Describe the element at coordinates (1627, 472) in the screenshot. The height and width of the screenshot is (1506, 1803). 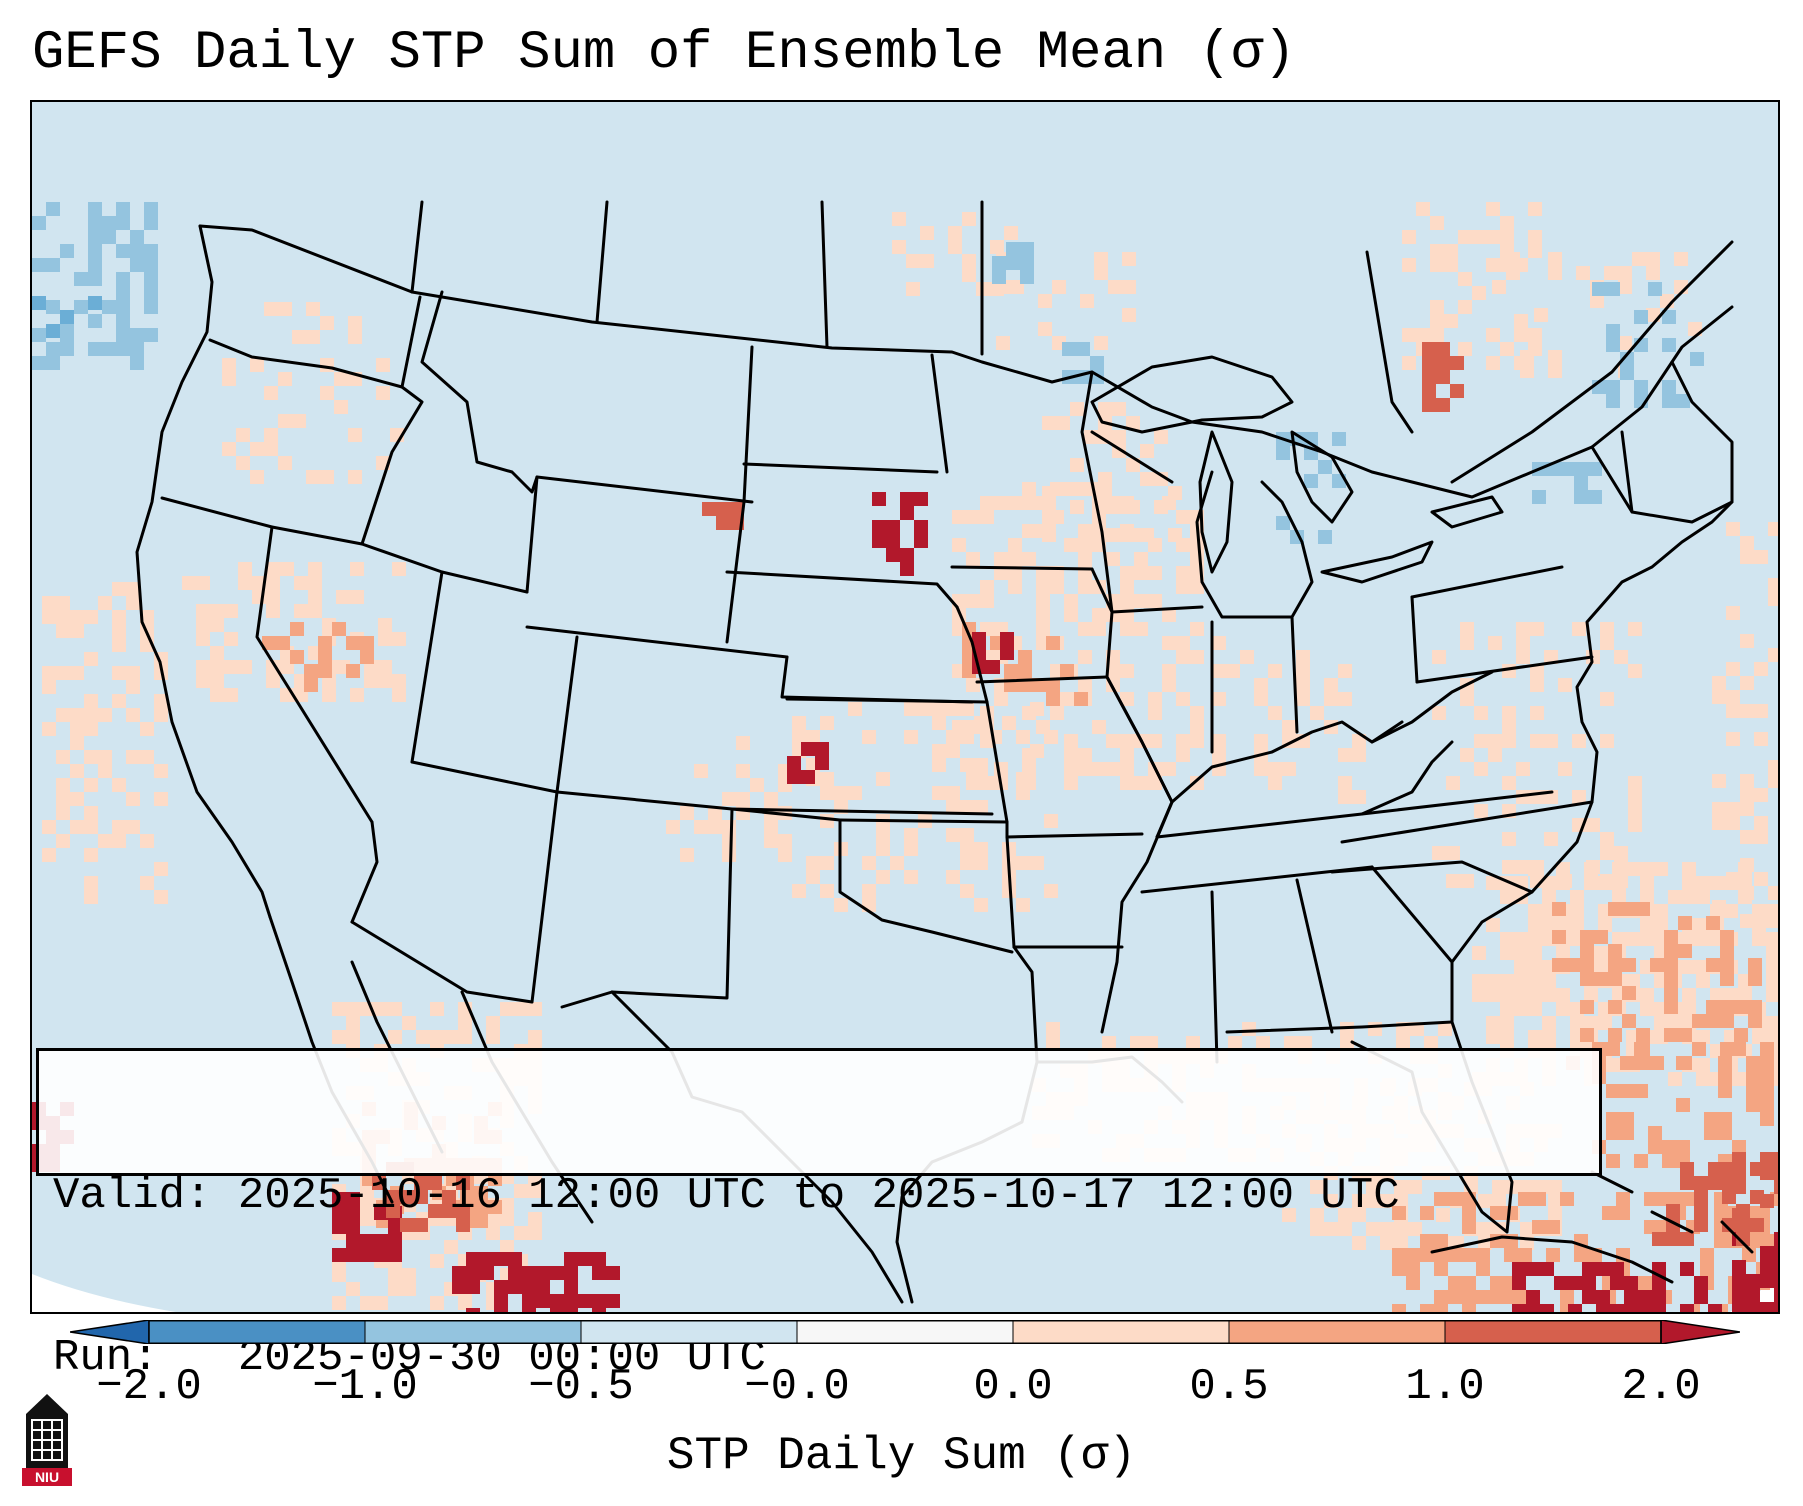
I see `ny-vt-border` at that location.